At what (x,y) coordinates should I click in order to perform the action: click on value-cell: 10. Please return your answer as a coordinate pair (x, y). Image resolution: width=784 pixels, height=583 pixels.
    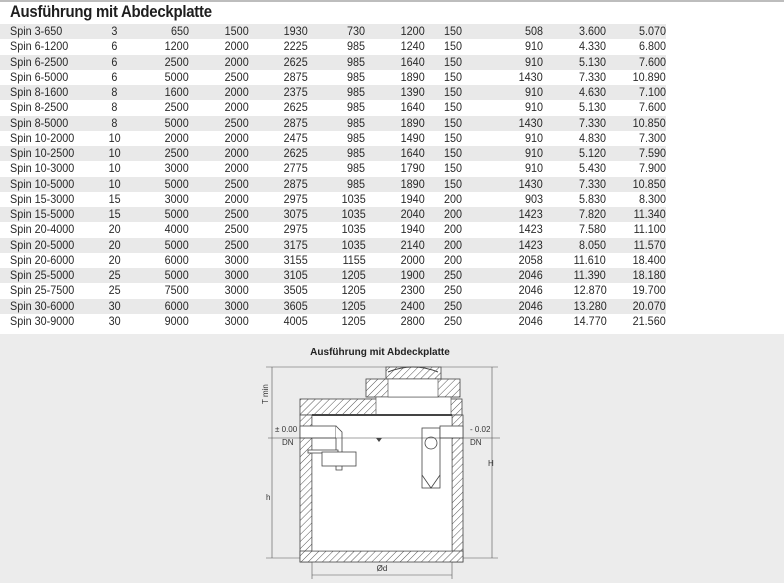
    Looking at the image, I should click on (114, 184).